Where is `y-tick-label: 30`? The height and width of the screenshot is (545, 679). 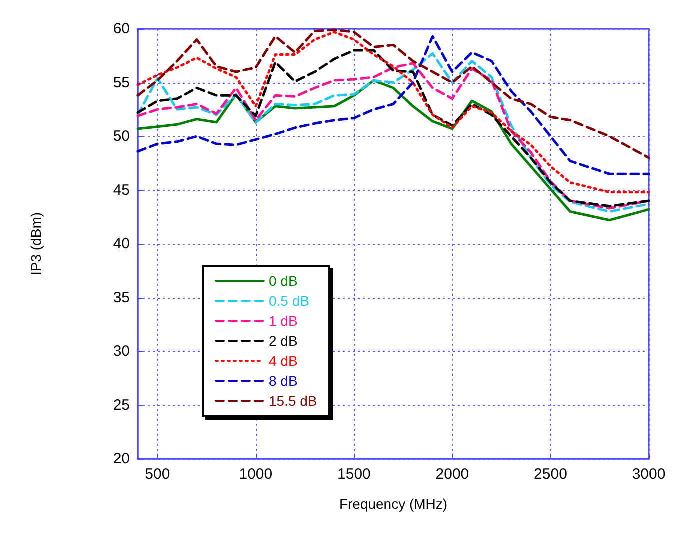
y-tick-label: 30 is located at coordinates (121, 351).